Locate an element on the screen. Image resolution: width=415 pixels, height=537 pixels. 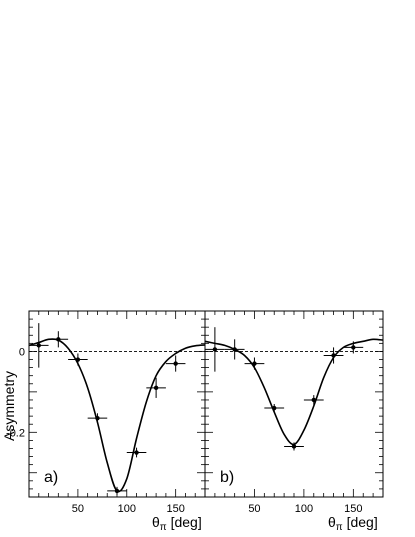
y-tick-label: 0 is located at coordinates (22, 352).